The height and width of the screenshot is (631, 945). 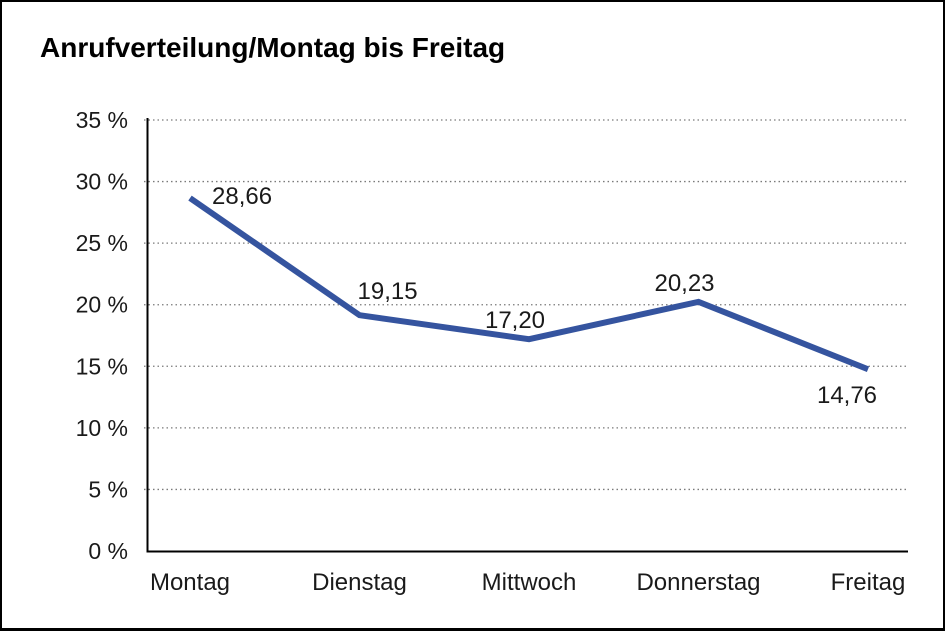 What do you see at coordinates (242, 196) in the screenshot?
I see `data-point-label: 28,66` at bounding box center [242, 196].